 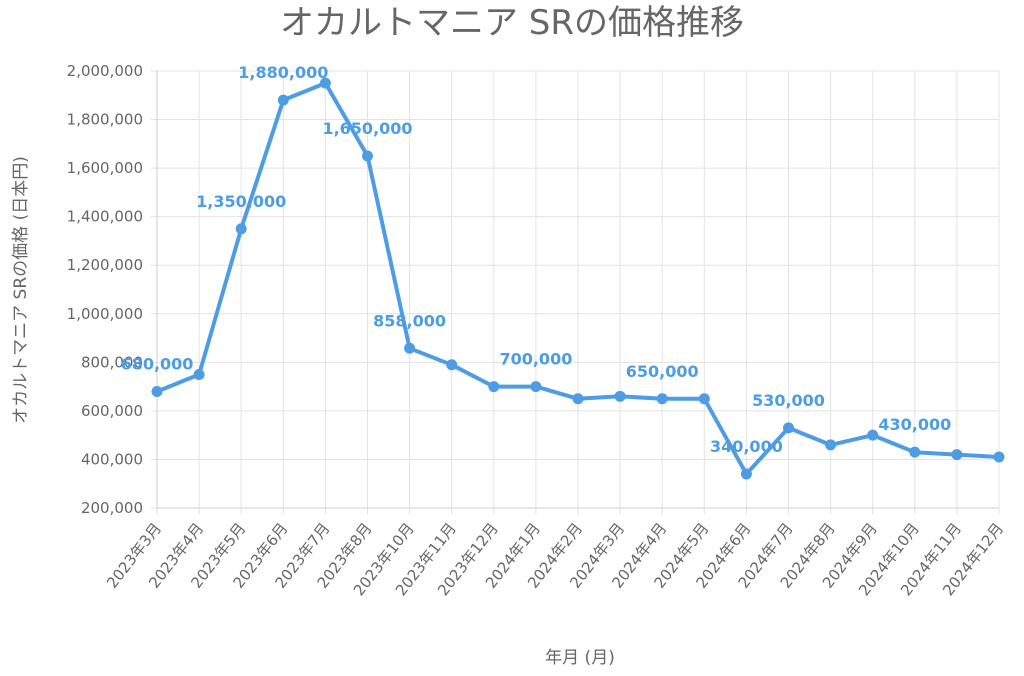 What do you see at coordinates (367, 128) in the screenshot?
I see `data-label: 1,650,000` at bounding box center [367, 128].